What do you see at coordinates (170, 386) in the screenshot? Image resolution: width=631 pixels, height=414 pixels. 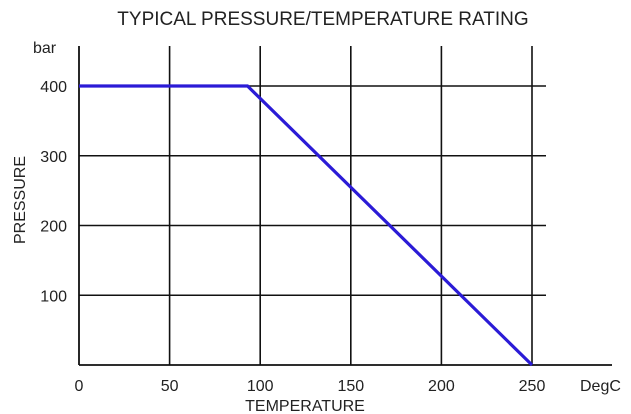 I see `x-tick-label-50: 50` at bounding box center [170, 386].